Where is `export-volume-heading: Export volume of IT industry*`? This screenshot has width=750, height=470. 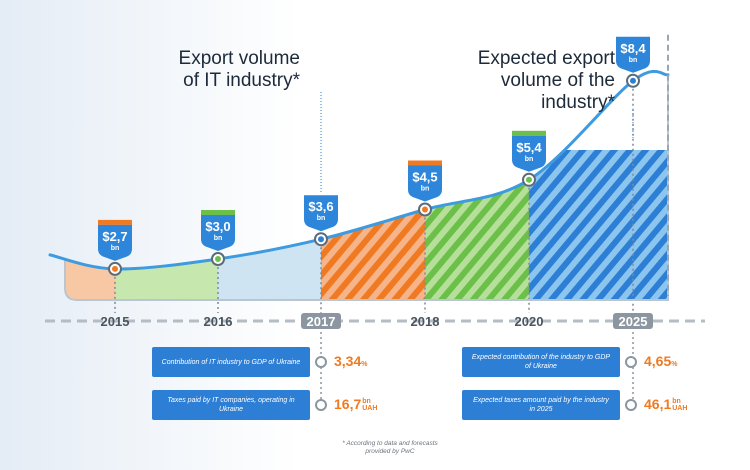 export-volume-heading: Export volume of IT industry* is located at coordinates (239, 69).